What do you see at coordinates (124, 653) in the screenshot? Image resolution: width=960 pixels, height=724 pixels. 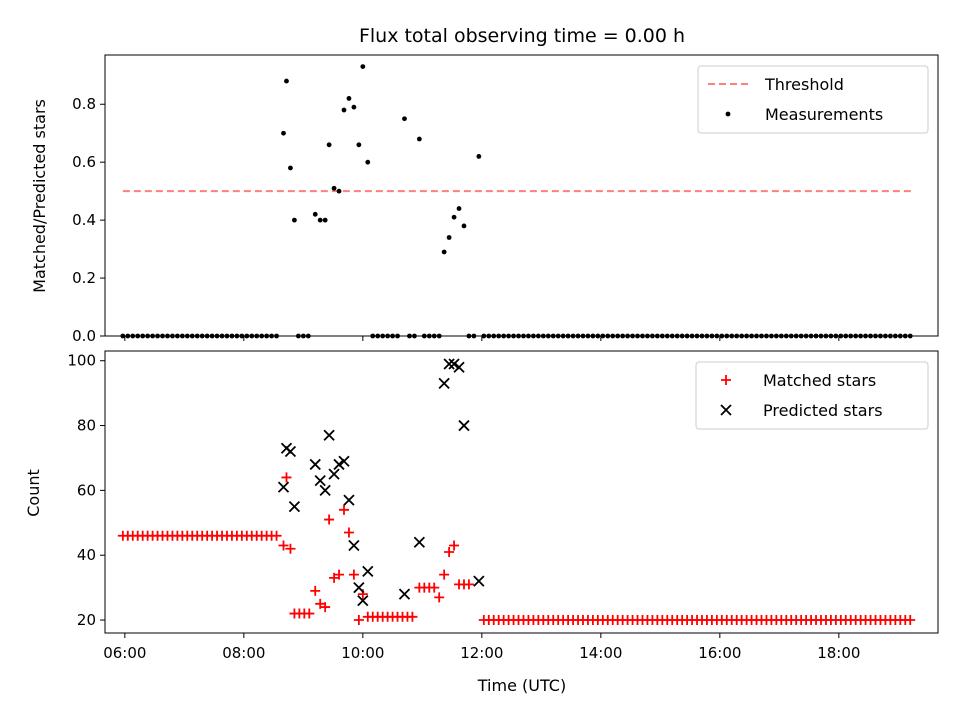 I see `bottom-x-tick-label: 06:00` at bounding box center [124, 653].